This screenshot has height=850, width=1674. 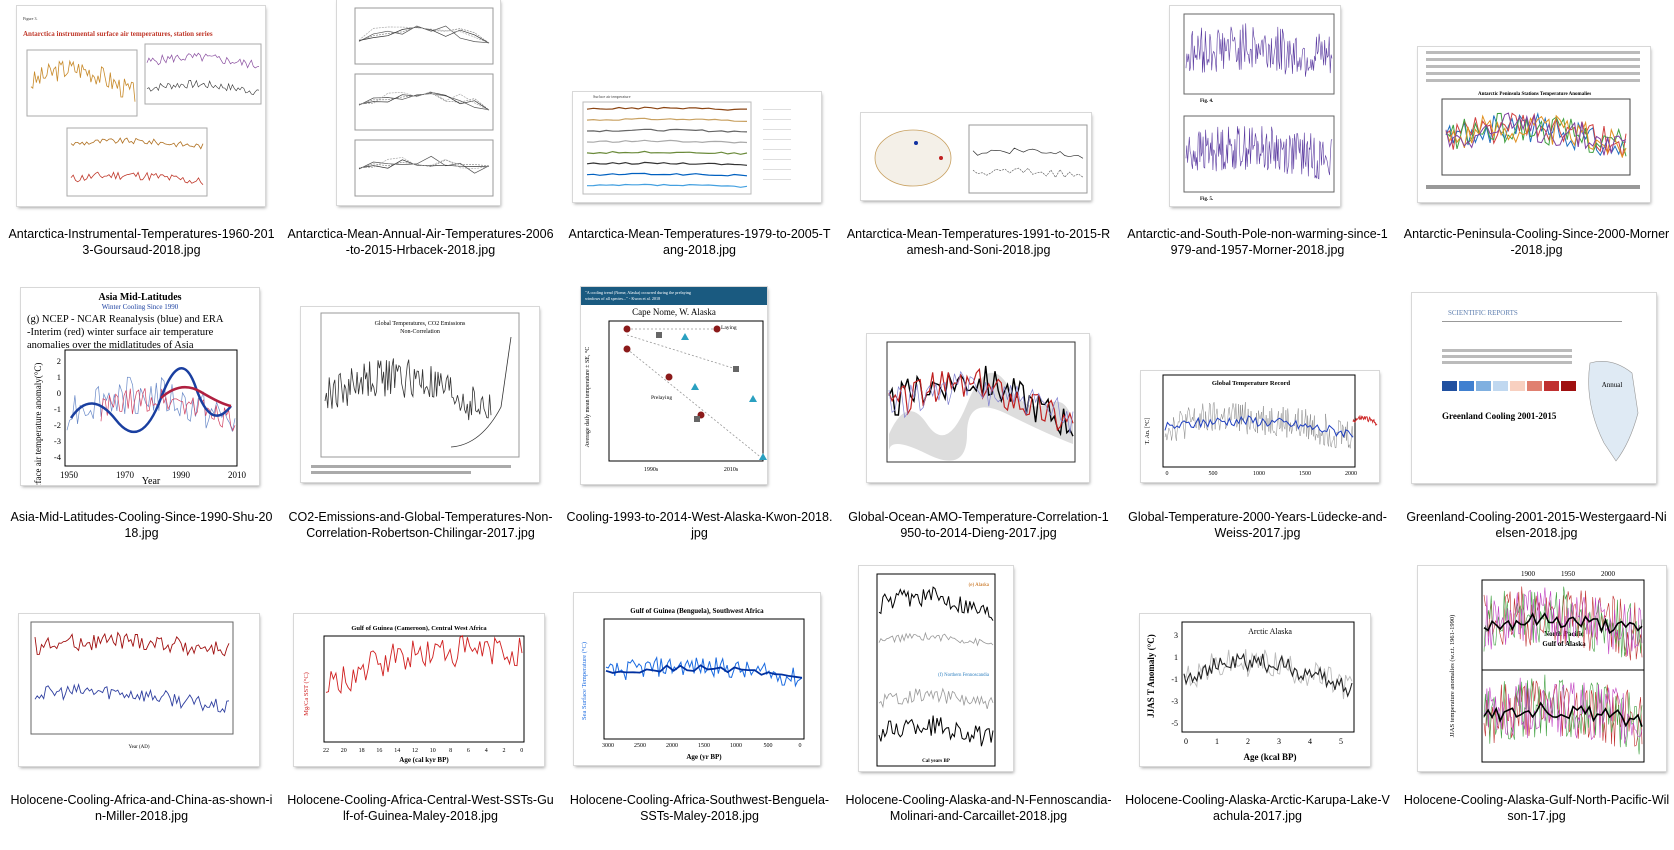 I want to click on thumb-text: Fig. 5., so click(x=1207, y=199).